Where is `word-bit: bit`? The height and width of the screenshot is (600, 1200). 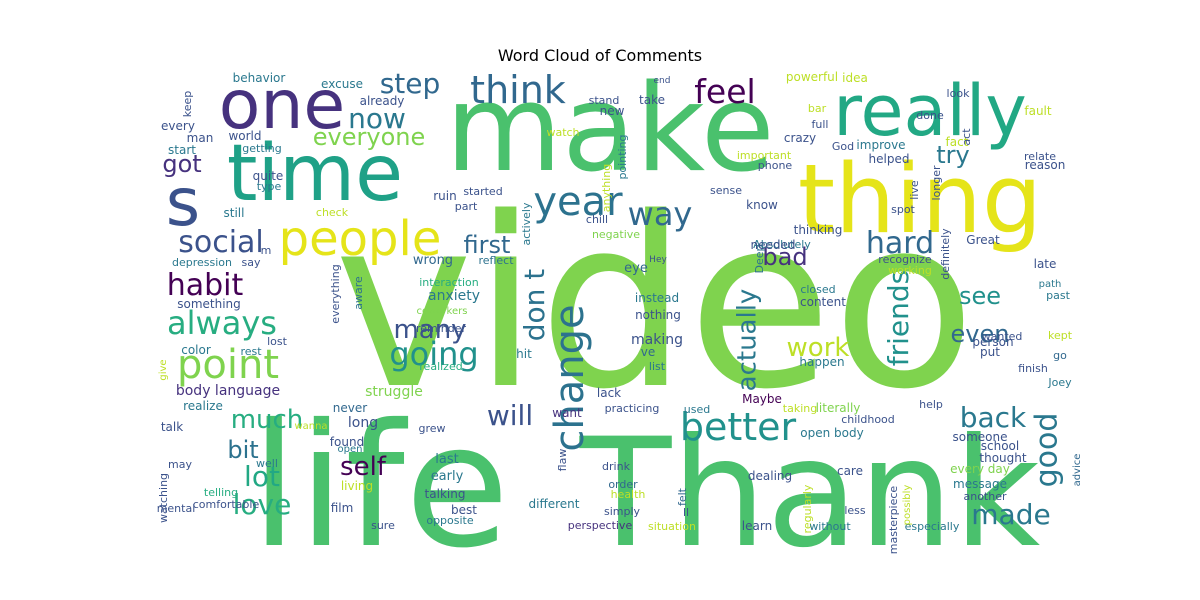 word-bit: bit is located at coordinates (242, 450).